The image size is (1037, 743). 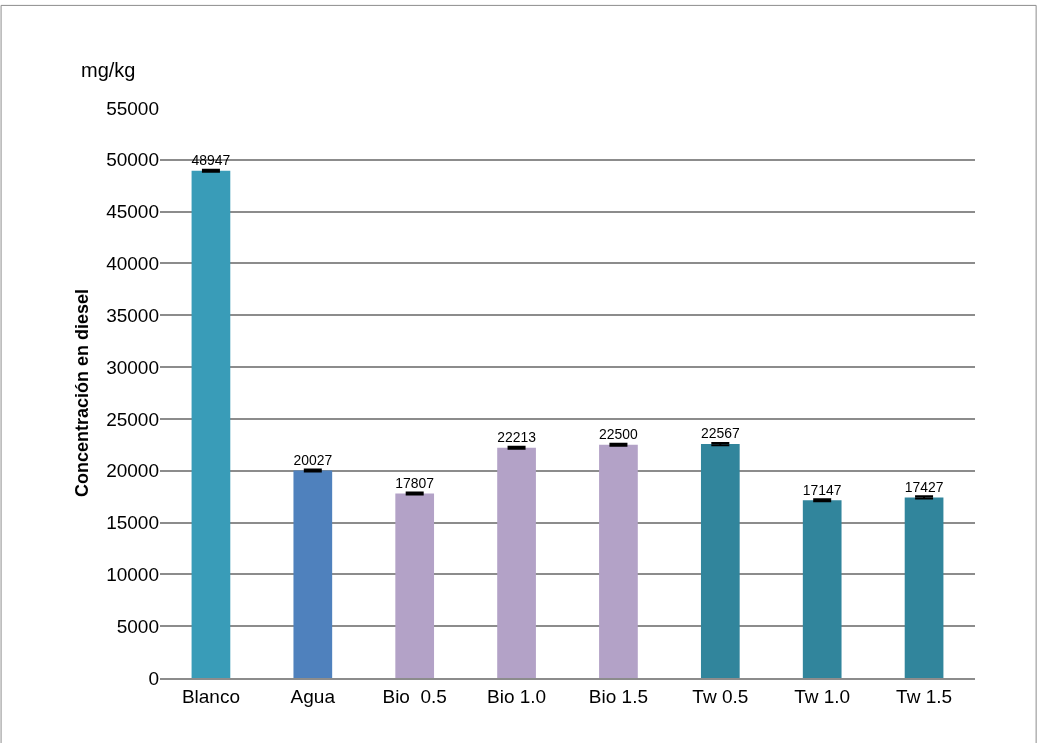 I want to click on y-tick-label: 40000, so click(x=132, y=264).